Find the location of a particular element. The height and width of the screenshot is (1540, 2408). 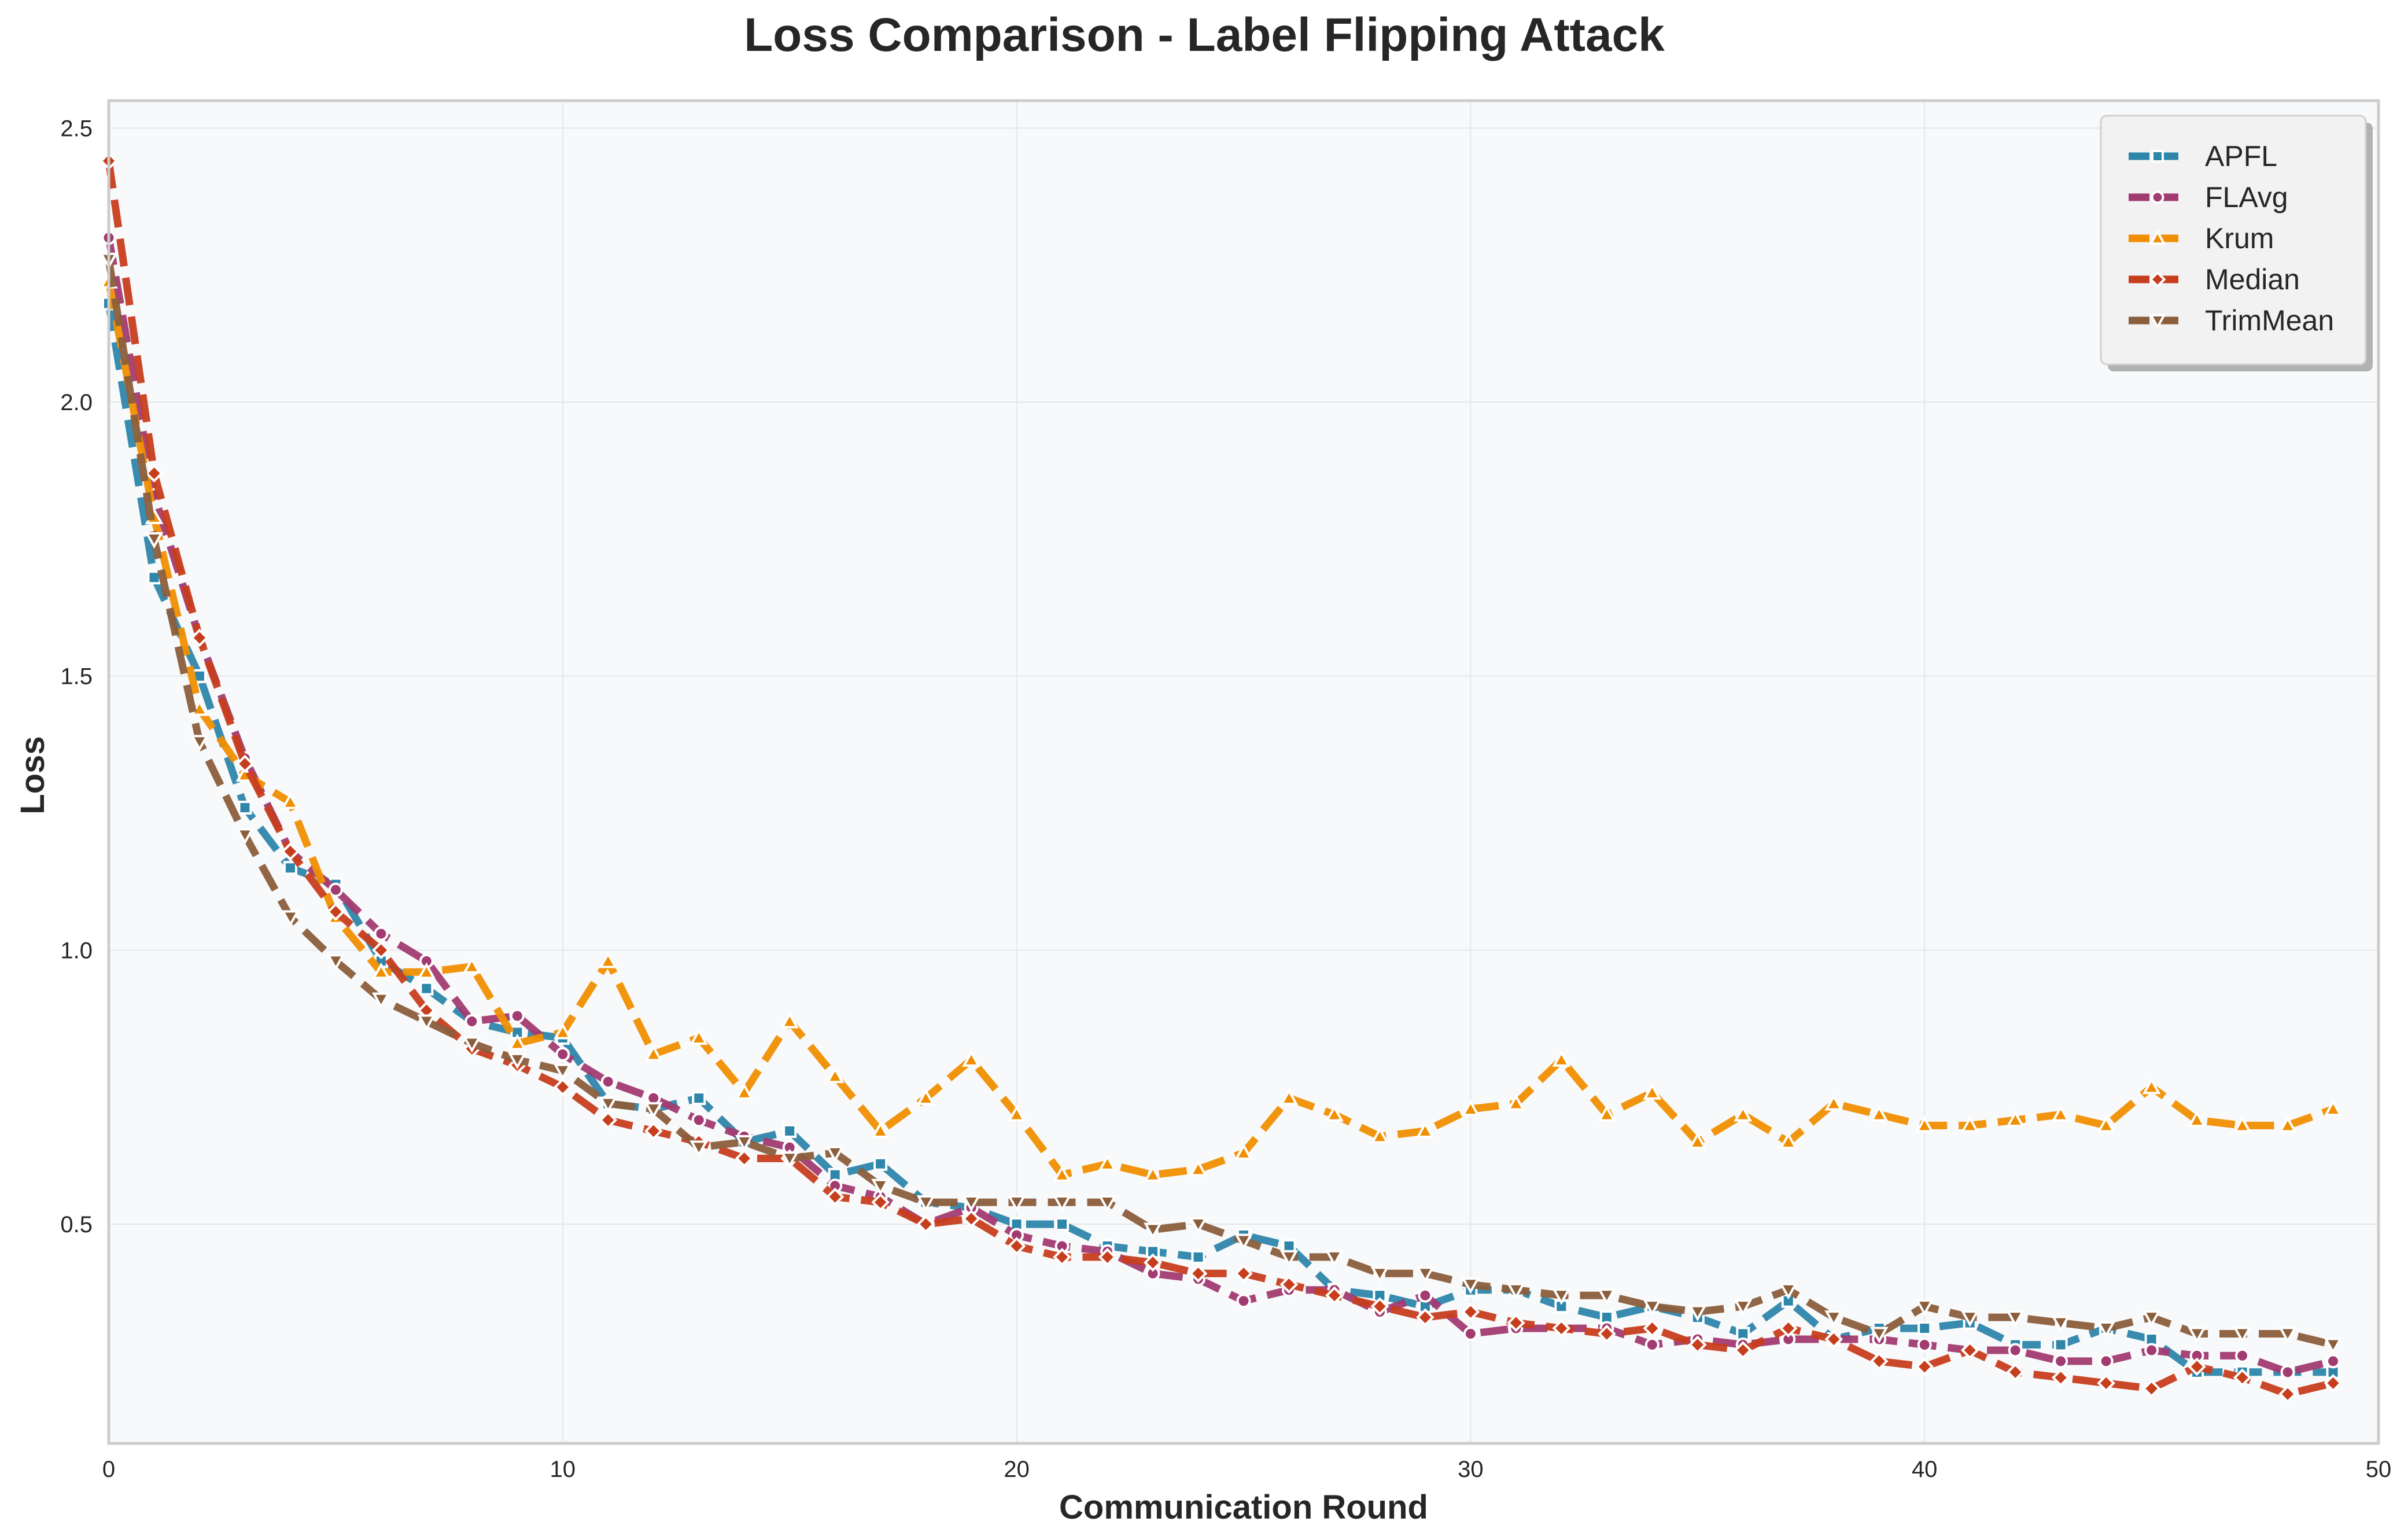

legend: APFL FLAvg Krum Median TrimMean is located at coordinates (2236, 243).